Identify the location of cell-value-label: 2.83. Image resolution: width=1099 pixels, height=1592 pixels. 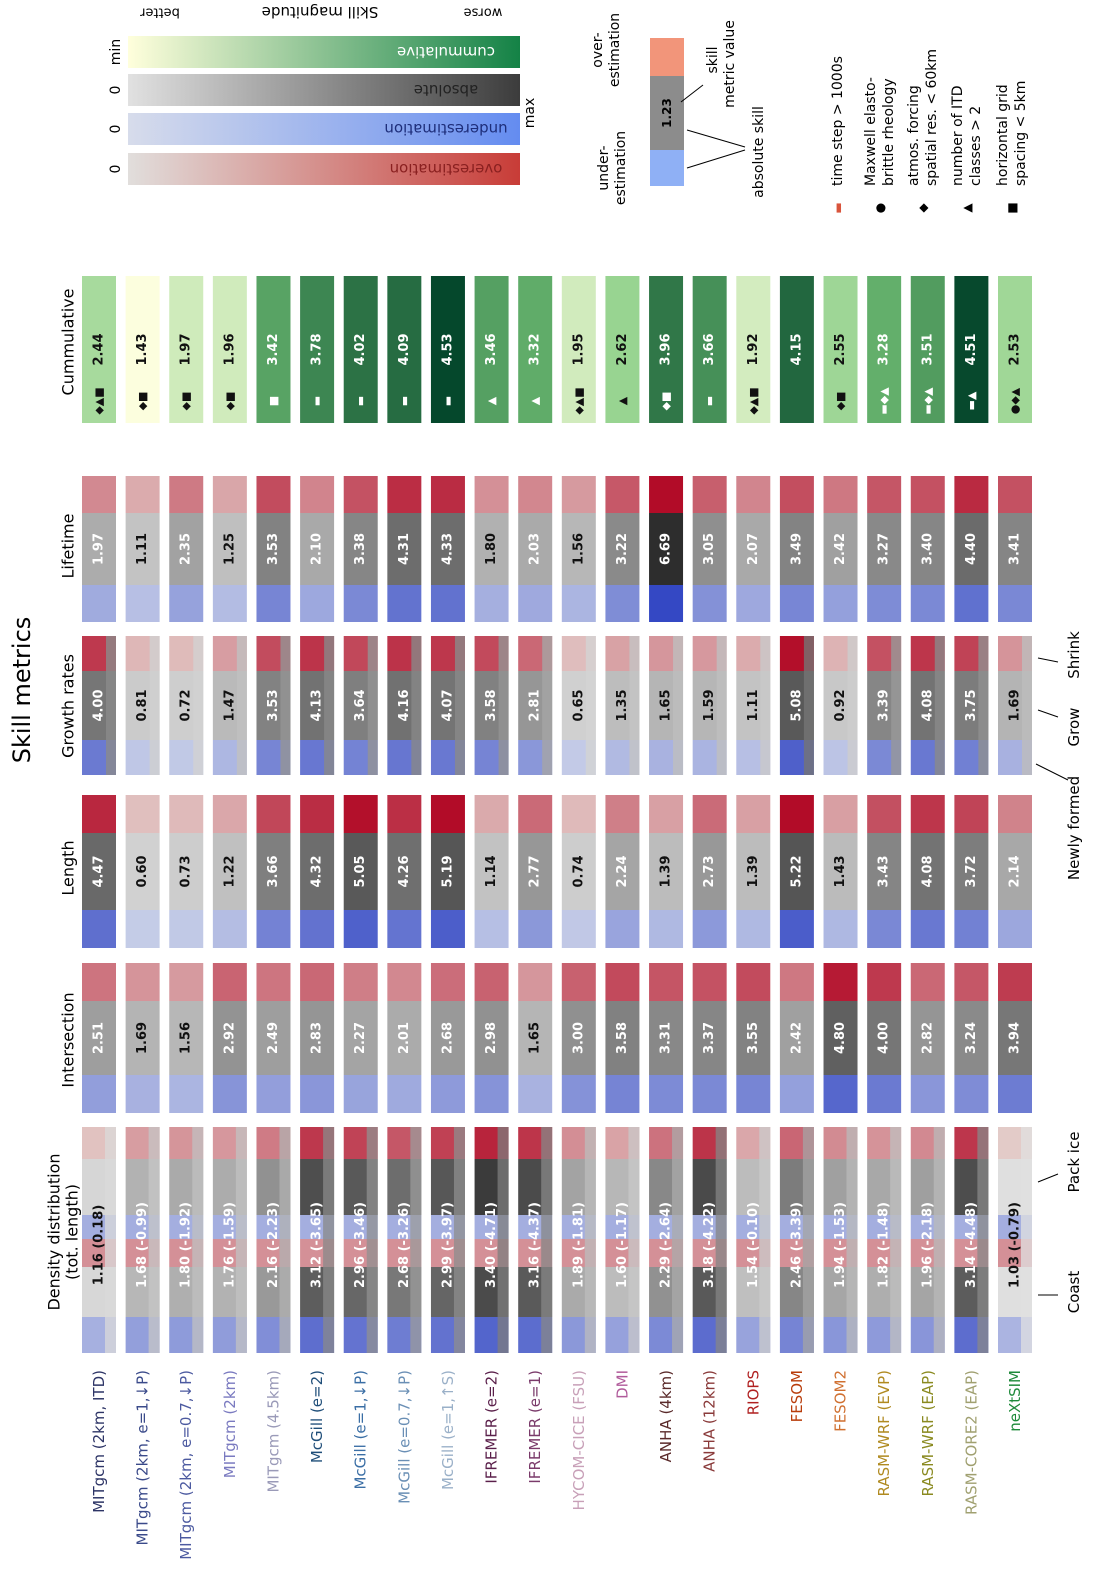
(317, 1038).